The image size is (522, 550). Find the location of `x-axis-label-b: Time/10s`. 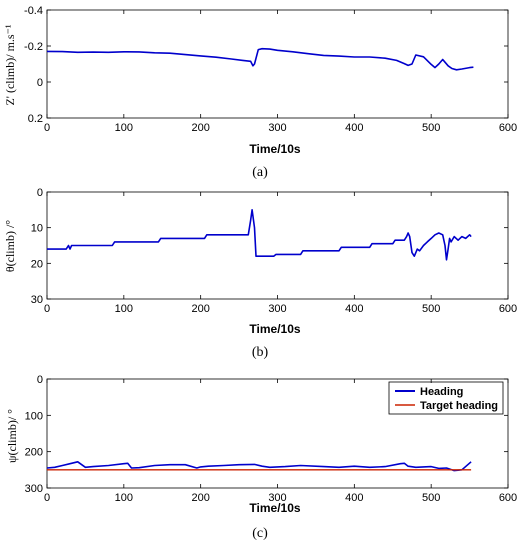

x-axis-label-b: Time/10s is located at coordinates (274, 329).